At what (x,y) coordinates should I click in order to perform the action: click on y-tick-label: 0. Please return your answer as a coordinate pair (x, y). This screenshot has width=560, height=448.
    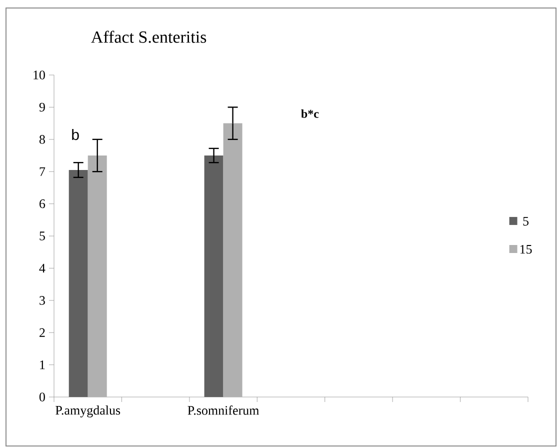
    Looking at the image, I should click on (42, 397).